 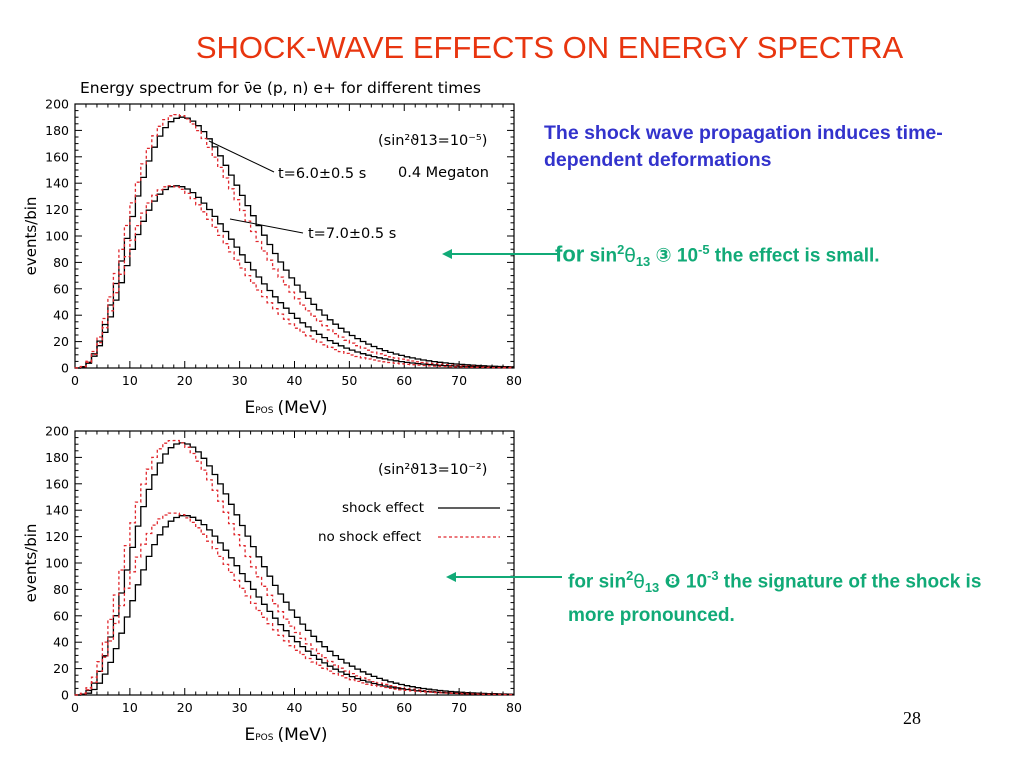 I want to click on small-effect-ten: 10, so click(x=687, y=256).